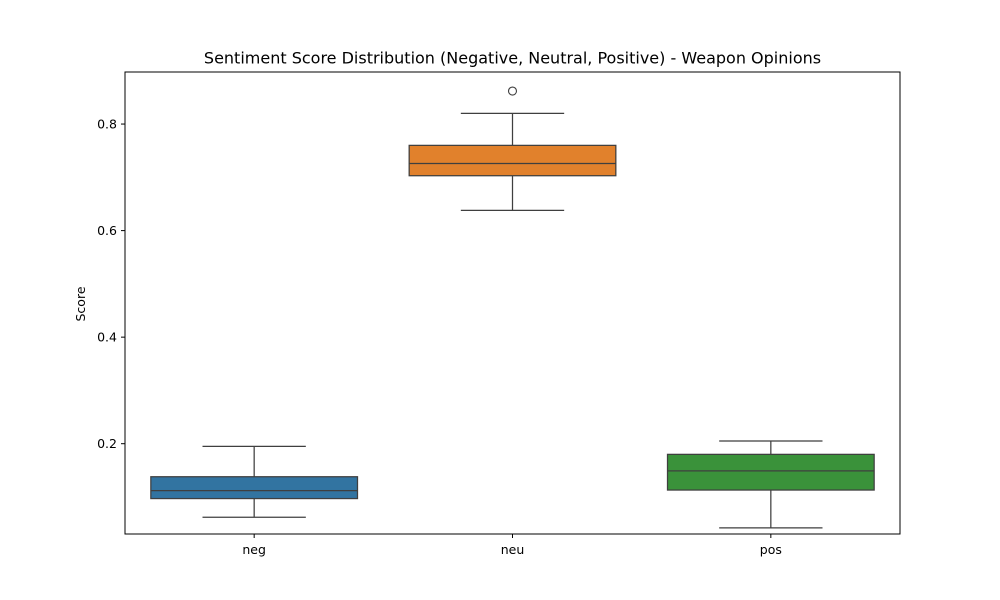 The image size is (1000, 600). I want to click on x-tick-label-neg: neg, so click(254, 549).